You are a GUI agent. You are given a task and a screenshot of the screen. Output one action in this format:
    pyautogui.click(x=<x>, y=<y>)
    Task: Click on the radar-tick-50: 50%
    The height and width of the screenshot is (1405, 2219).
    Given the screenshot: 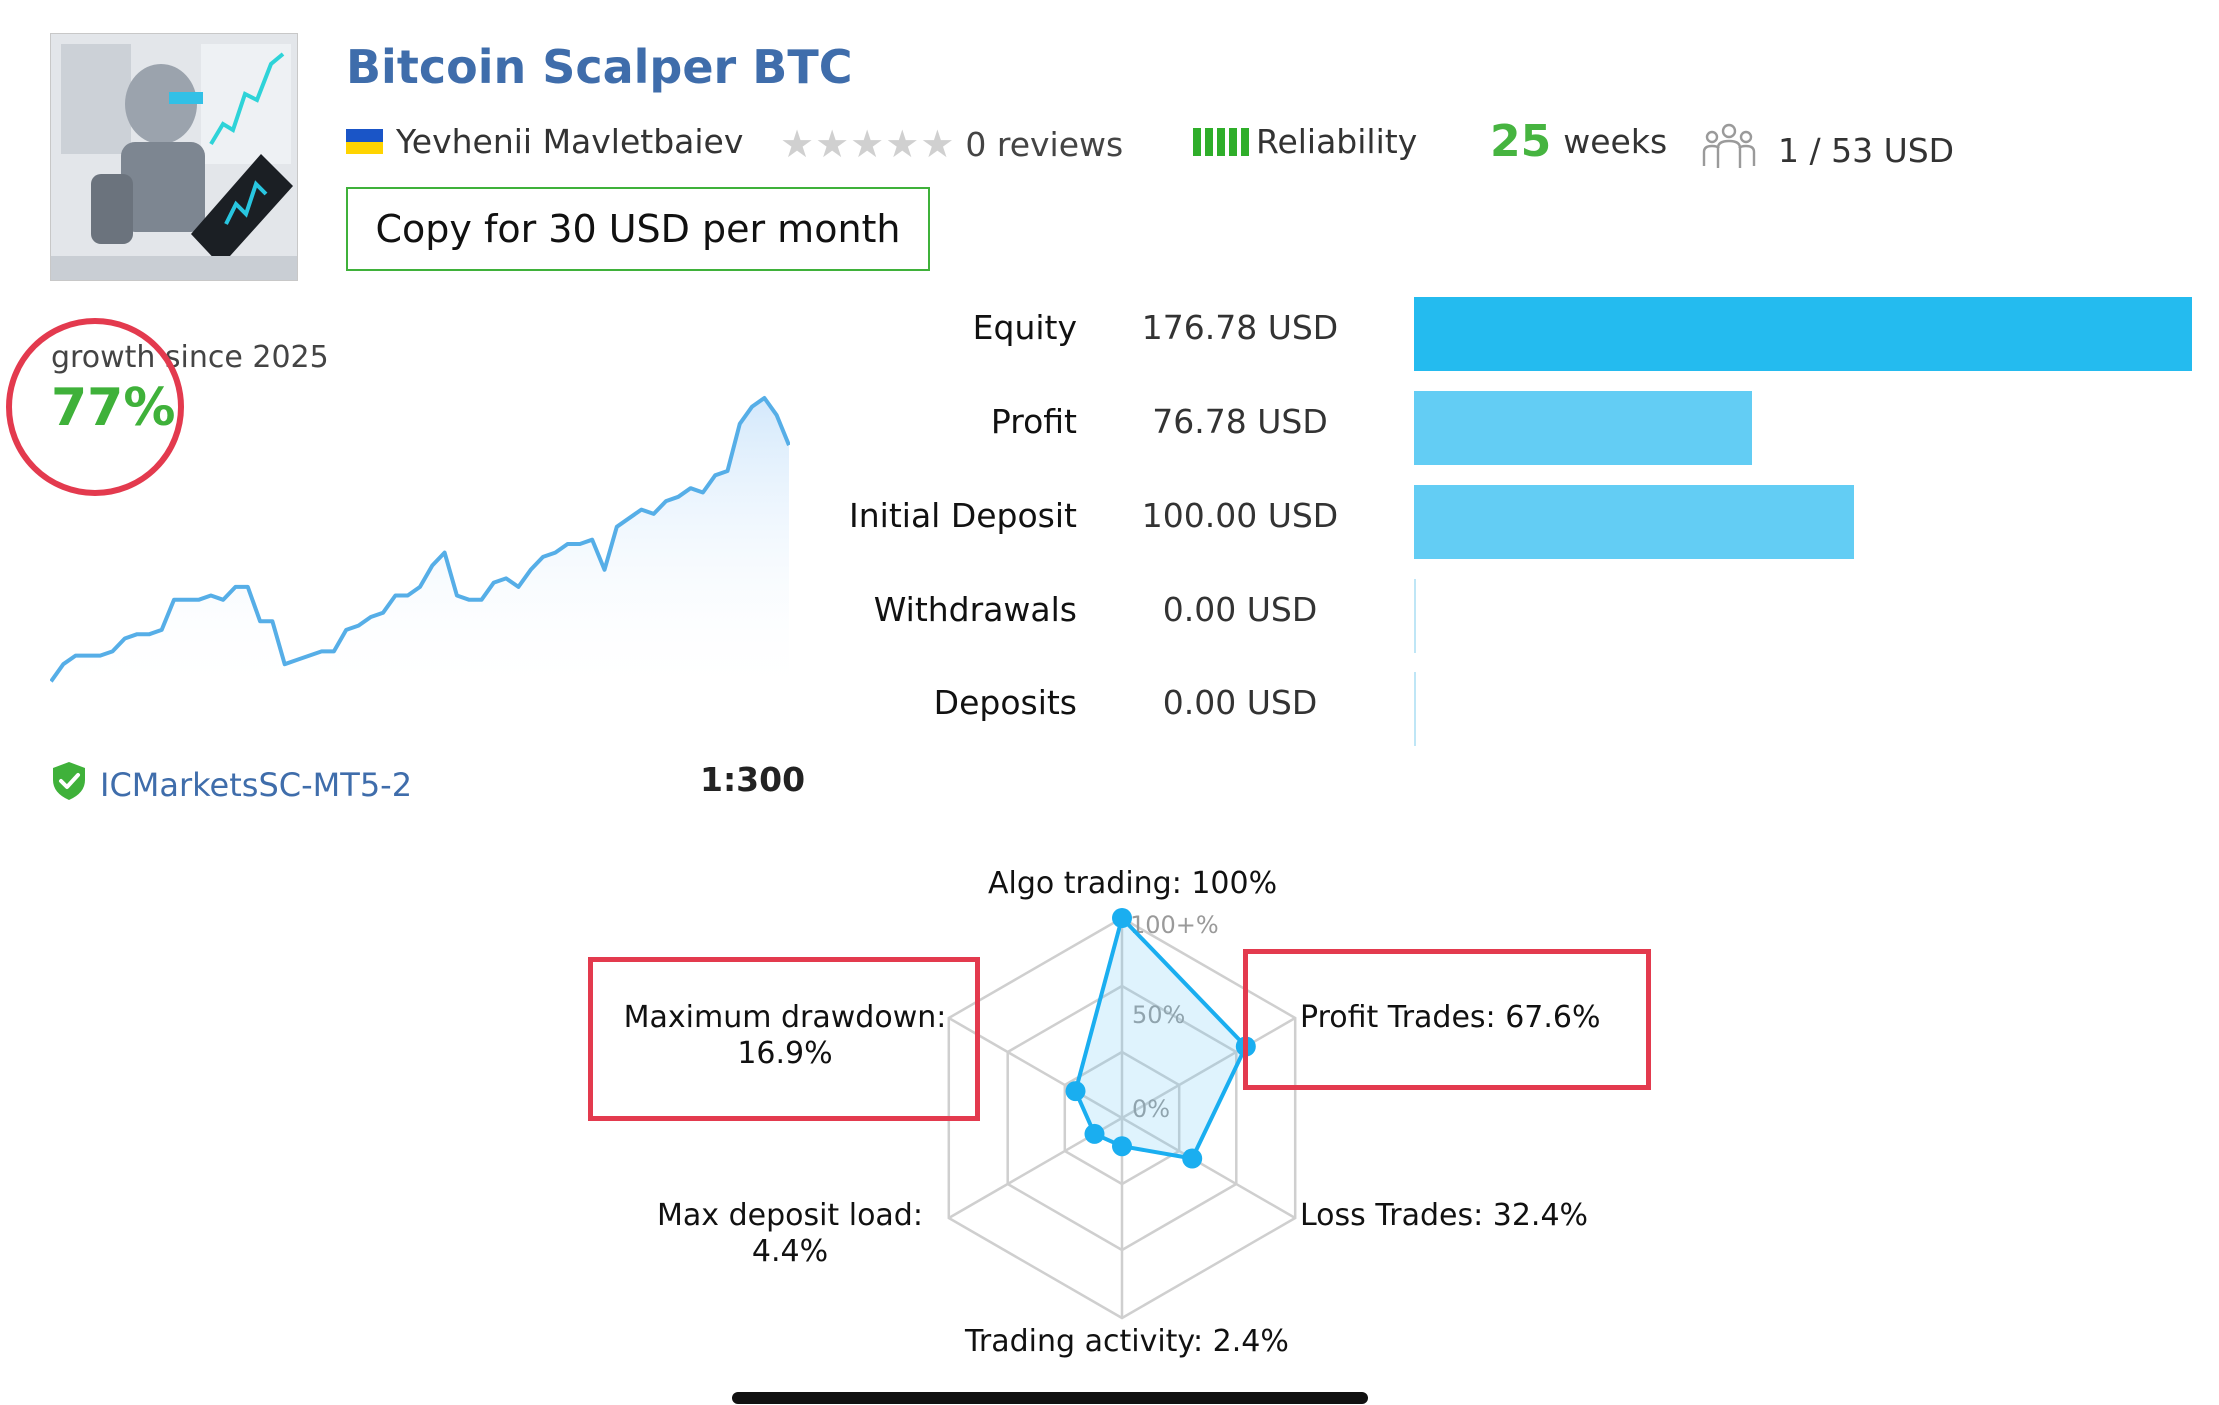 What is the action you would take?
    pyautogui.click(x=1158, y=1015)
    